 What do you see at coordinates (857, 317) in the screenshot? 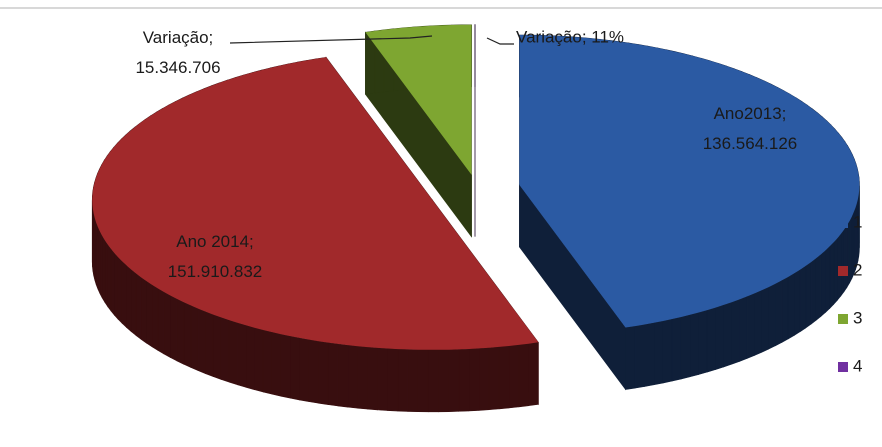
I see `legend-label: 3` at bounding box center [857, 317].